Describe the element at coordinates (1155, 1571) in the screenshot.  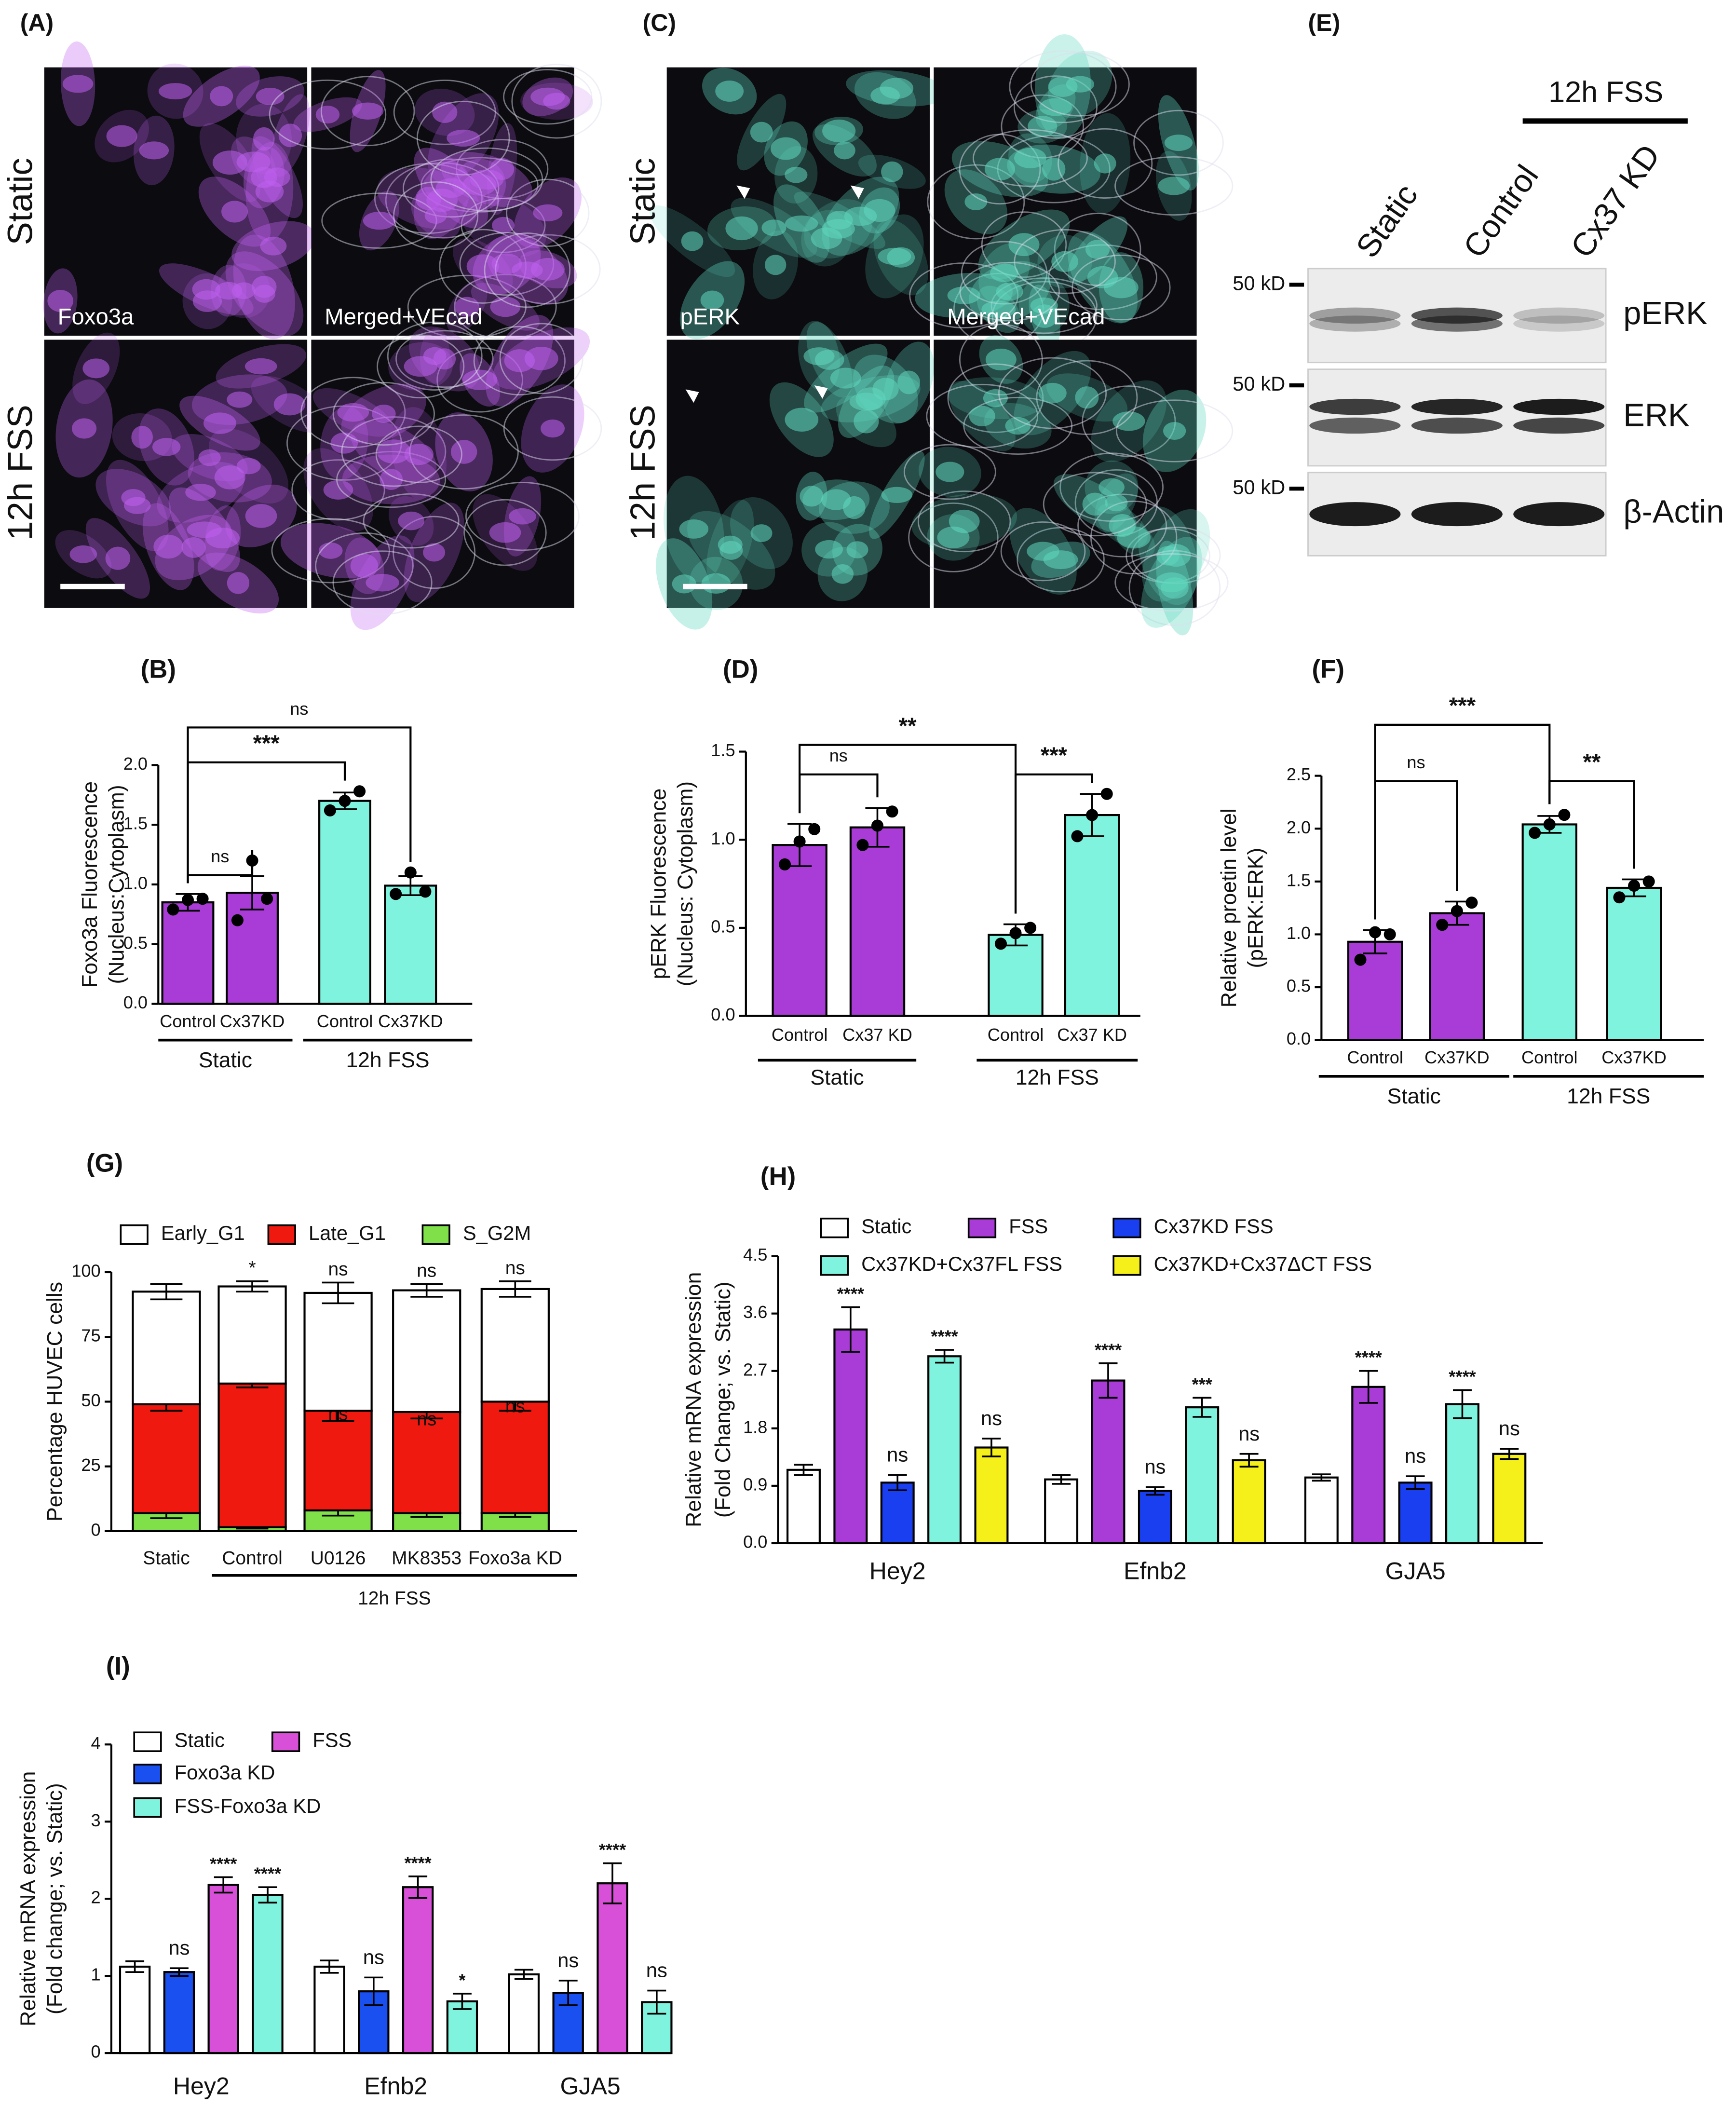
I see `x-tick-label: Efnb2` at that location.